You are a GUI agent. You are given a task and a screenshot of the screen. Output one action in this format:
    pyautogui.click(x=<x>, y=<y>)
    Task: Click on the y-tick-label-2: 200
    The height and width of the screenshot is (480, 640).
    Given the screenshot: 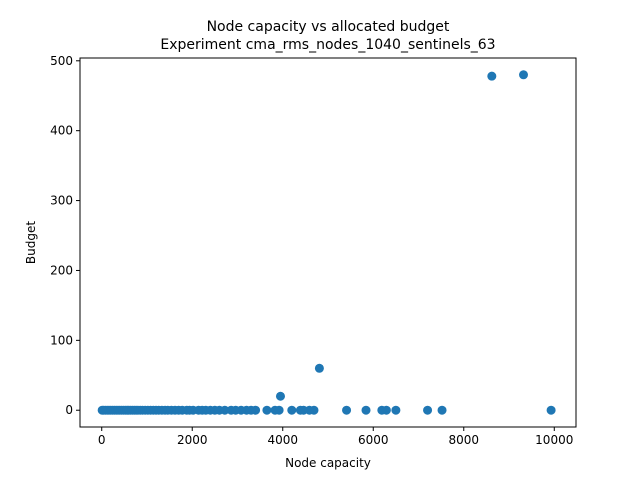 What is the action you would take?
    pyautogui.click(x=61, y=270)
    